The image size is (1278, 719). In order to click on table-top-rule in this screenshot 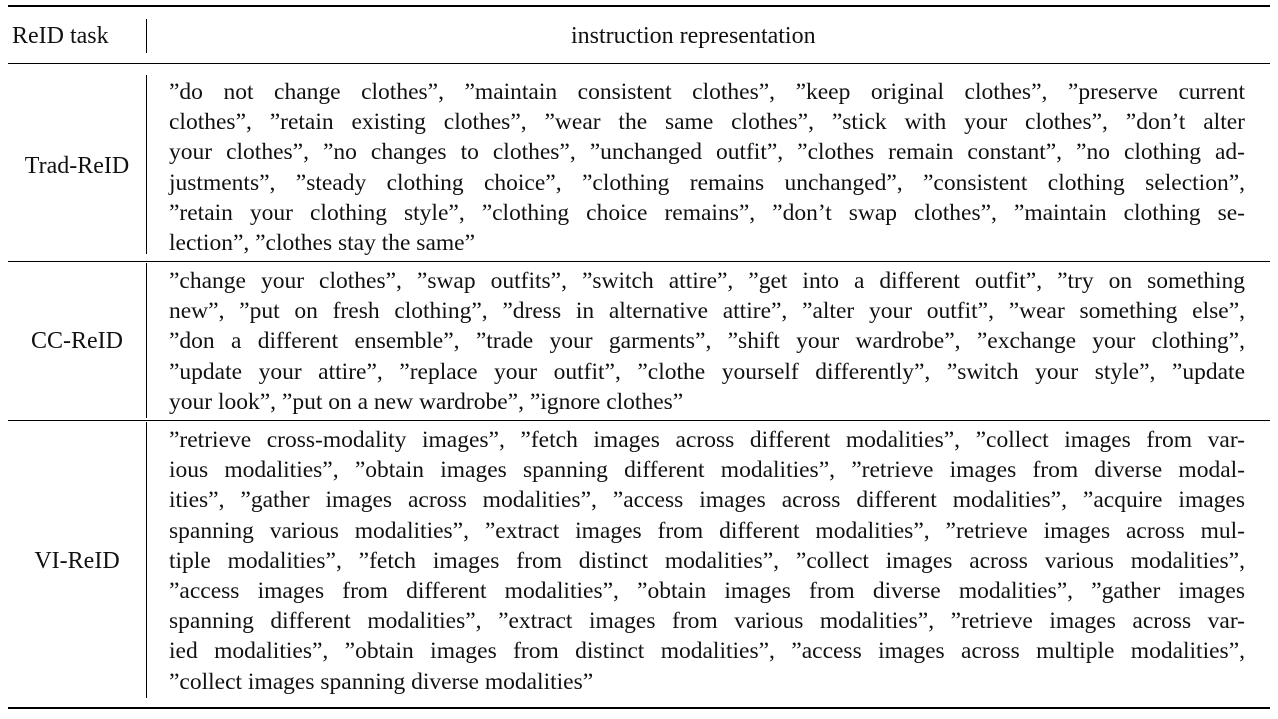, I will do `click(639, 6)`.